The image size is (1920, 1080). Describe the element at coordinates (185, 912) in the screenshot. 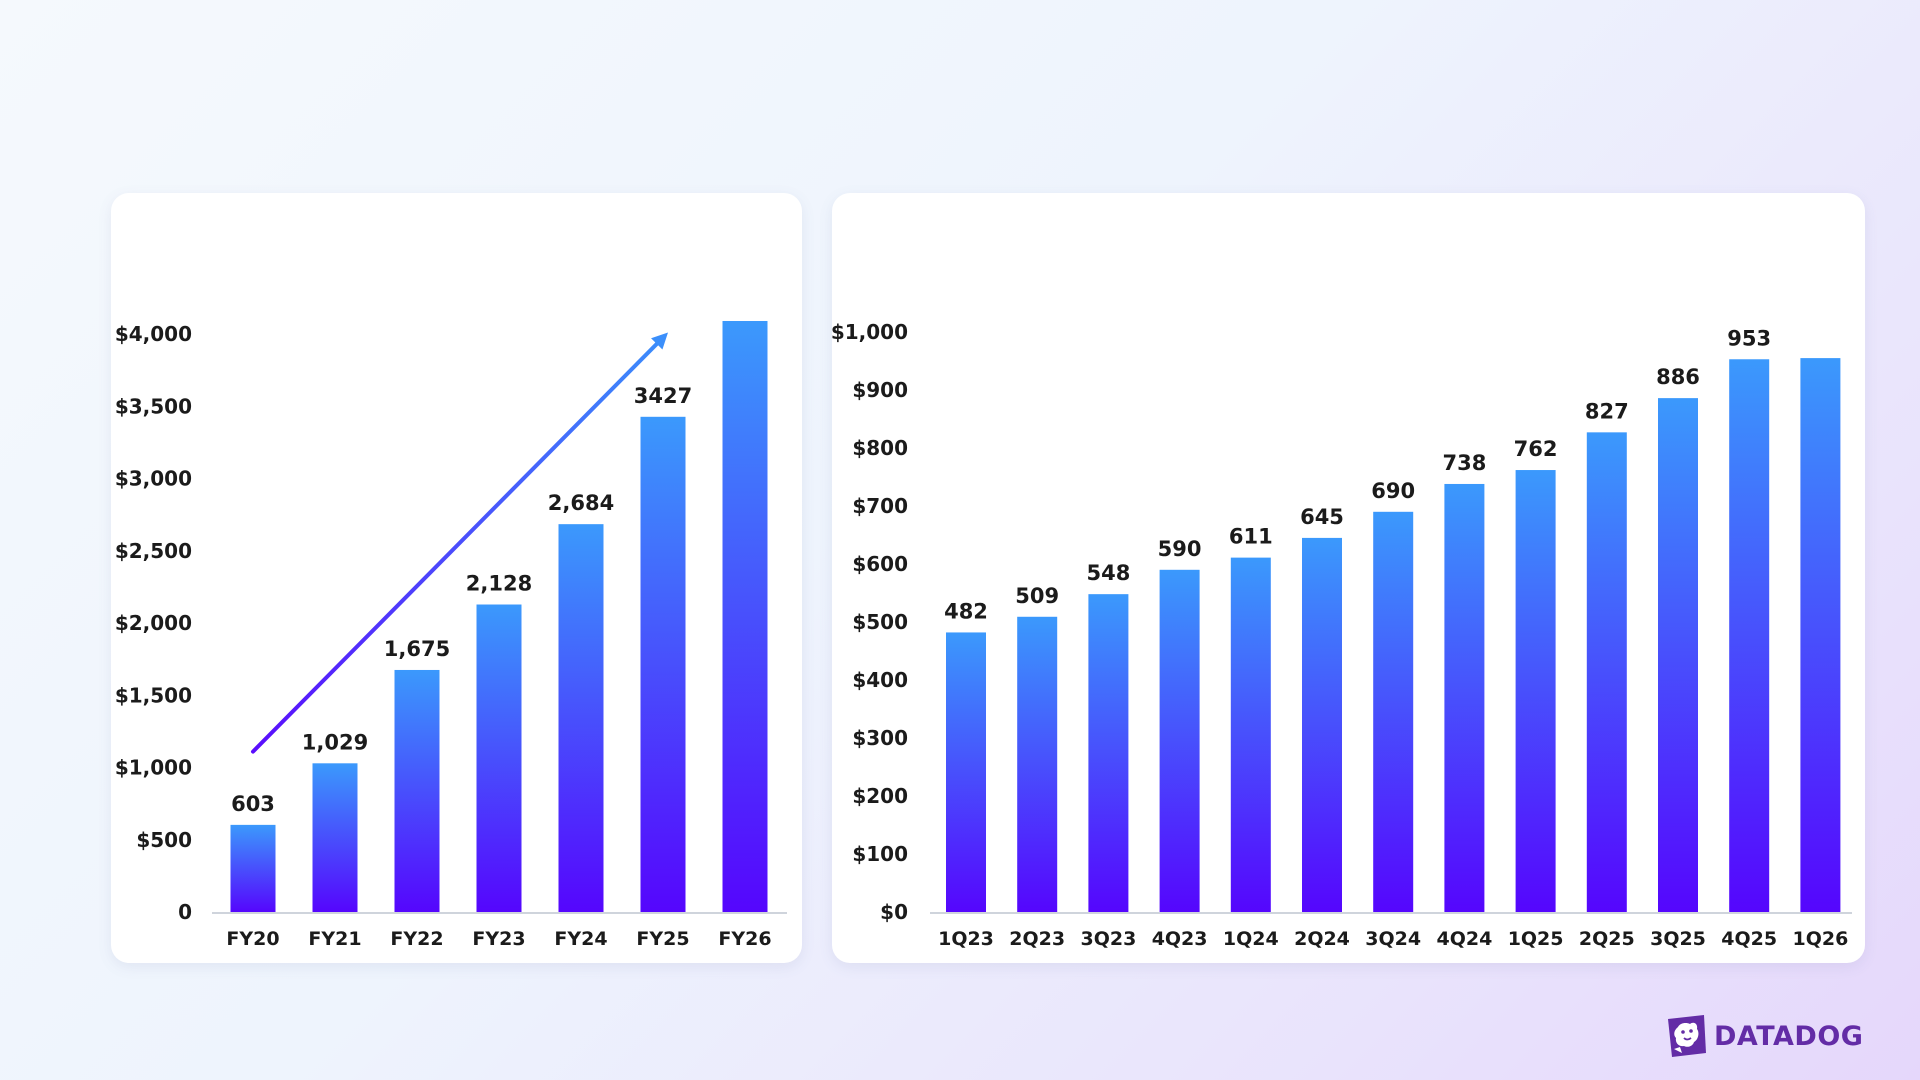

I see `y-tick-label: 0` at that location.